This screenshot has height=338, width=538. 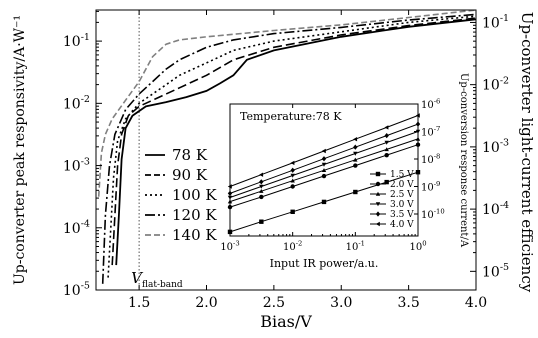 What do you see at coordinates (291, 116) in the screenshot?
I see `inset-title: Temperature:78 K` at bounding box center [291, 116].